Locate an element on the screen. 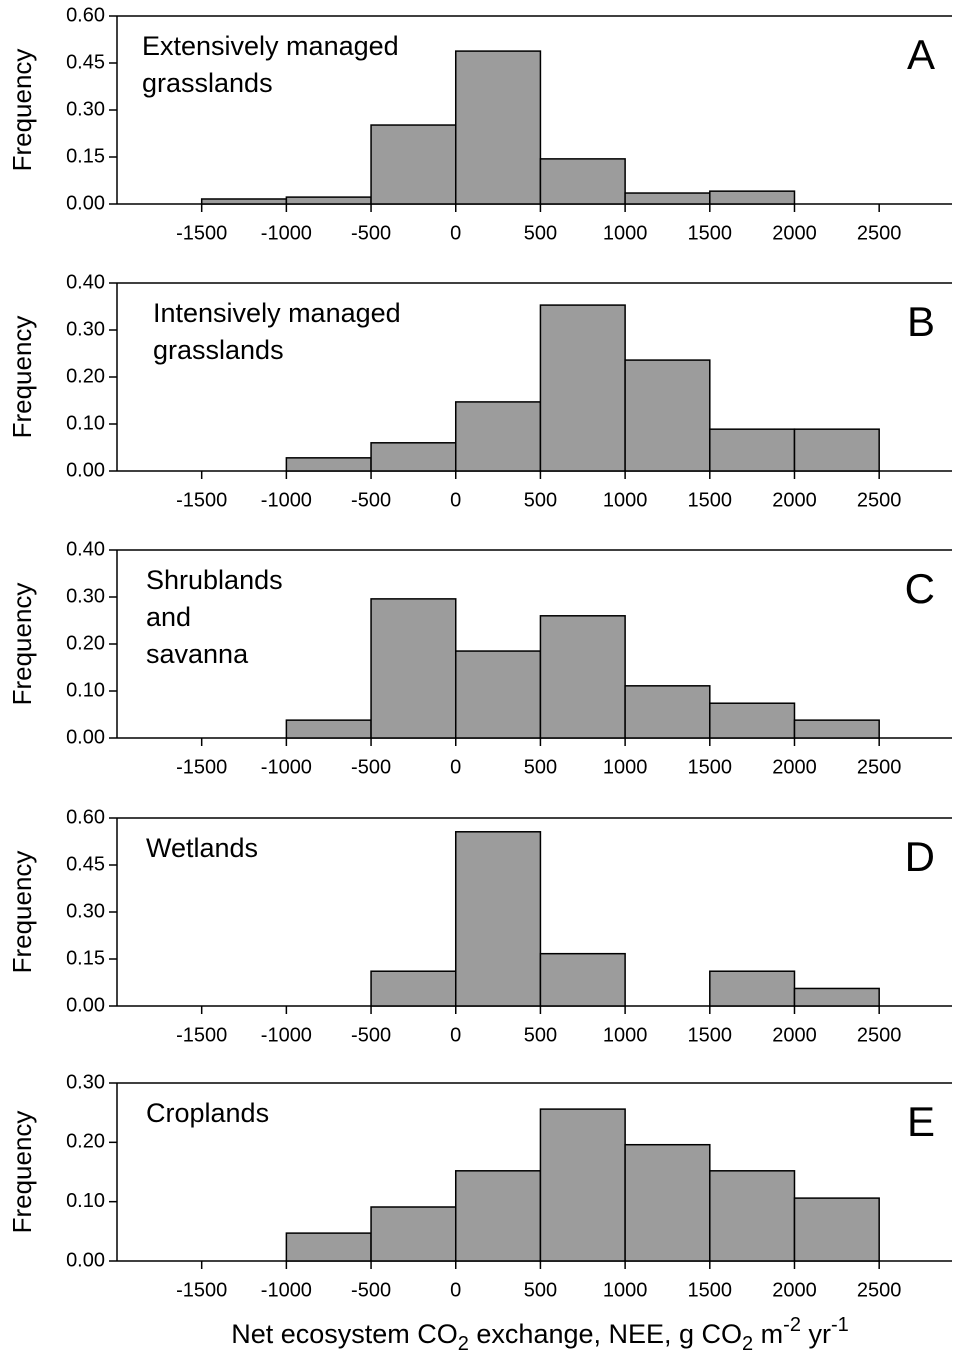  panel-annotation: Shrublands is located at coordinates (214, 580).